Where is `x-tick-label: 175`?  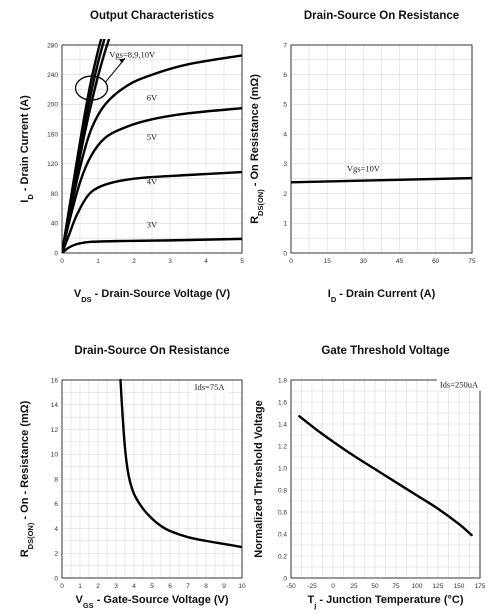 x-tick-label: 175 is located at coordinates (480, 586).